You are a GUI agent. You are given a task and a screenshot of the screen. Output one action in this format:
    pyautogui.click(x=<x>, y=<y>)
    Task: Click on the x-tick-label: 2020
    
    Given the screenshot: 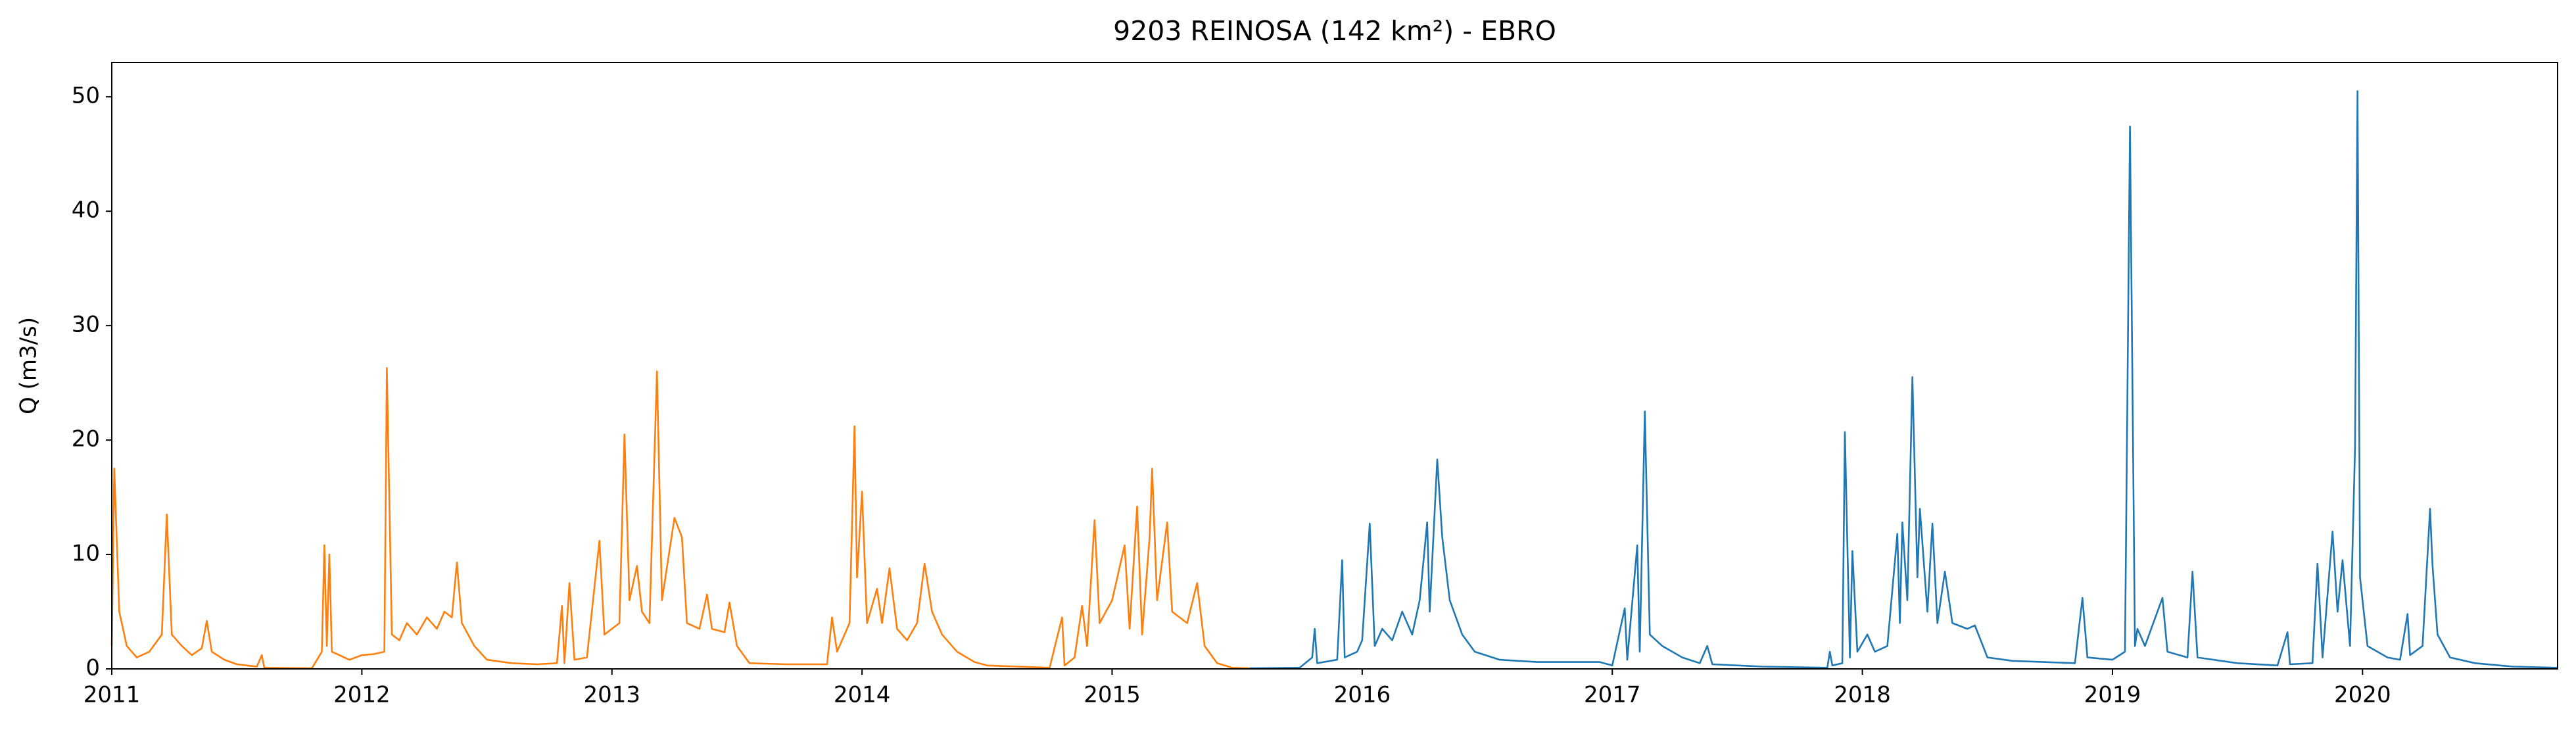 What is the action you would take?
    pyautogui.click(x=2363, y=695)
    